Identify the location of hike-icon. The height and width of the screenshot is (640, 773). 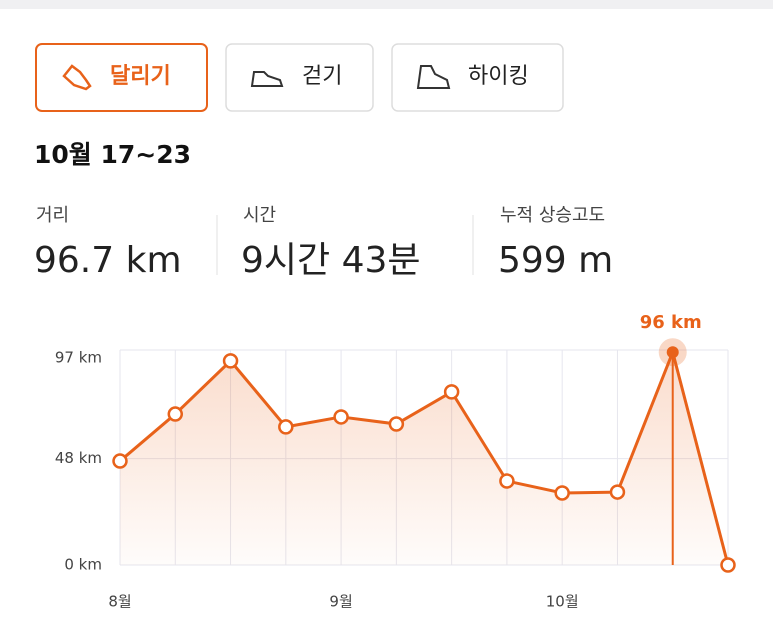
(433, 77).